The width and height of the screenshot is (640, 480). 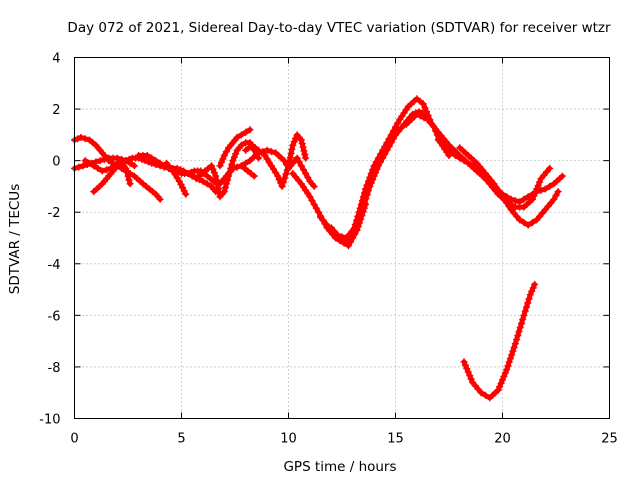 What do you see at coordinates (74, 439) in the screenshot?
I see `x-tick-label: 0` at bounding box center [74, 439].